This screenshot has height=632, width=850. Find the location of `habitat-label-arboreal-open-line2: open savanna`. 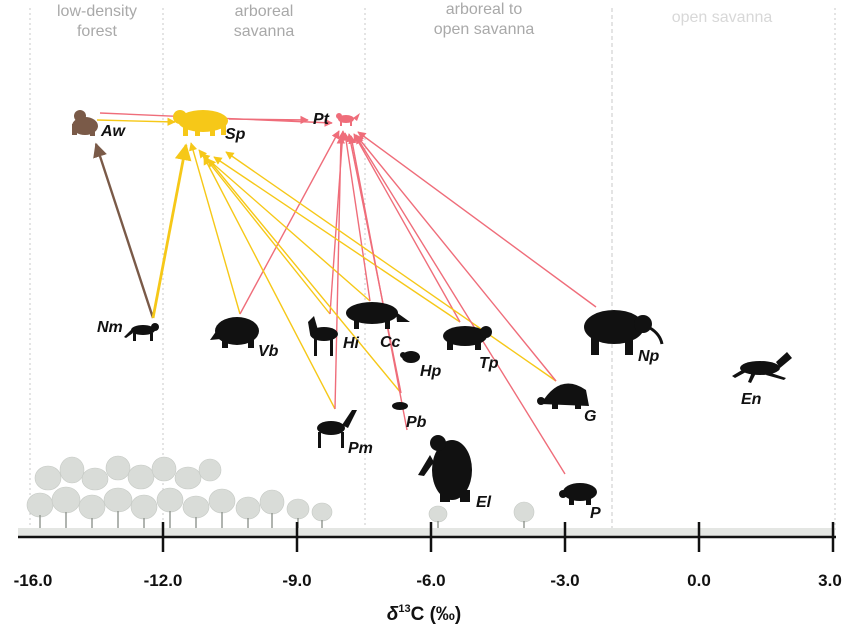

habitat-label-arboreal-open-line2: open savanna is located at coordinates (484, 29).